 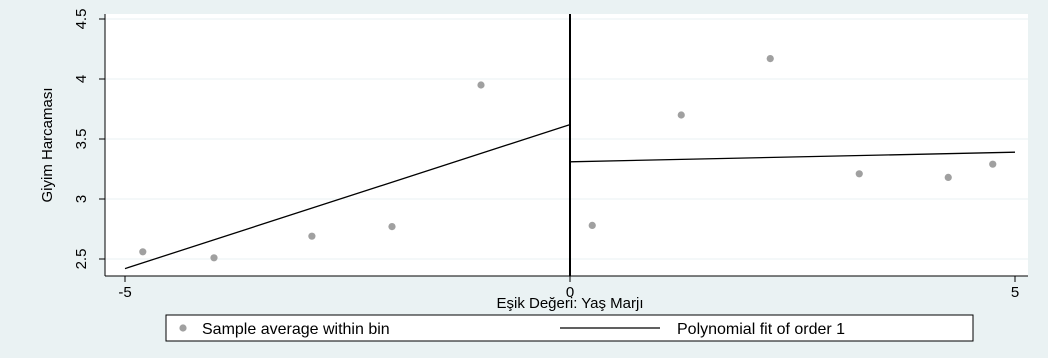 What do you see at coordinates (570, 303) in the screenshot?
I see `x-axis-title: Eşik Değeri: Yaş Marjı` at bounding box center [570, 303].